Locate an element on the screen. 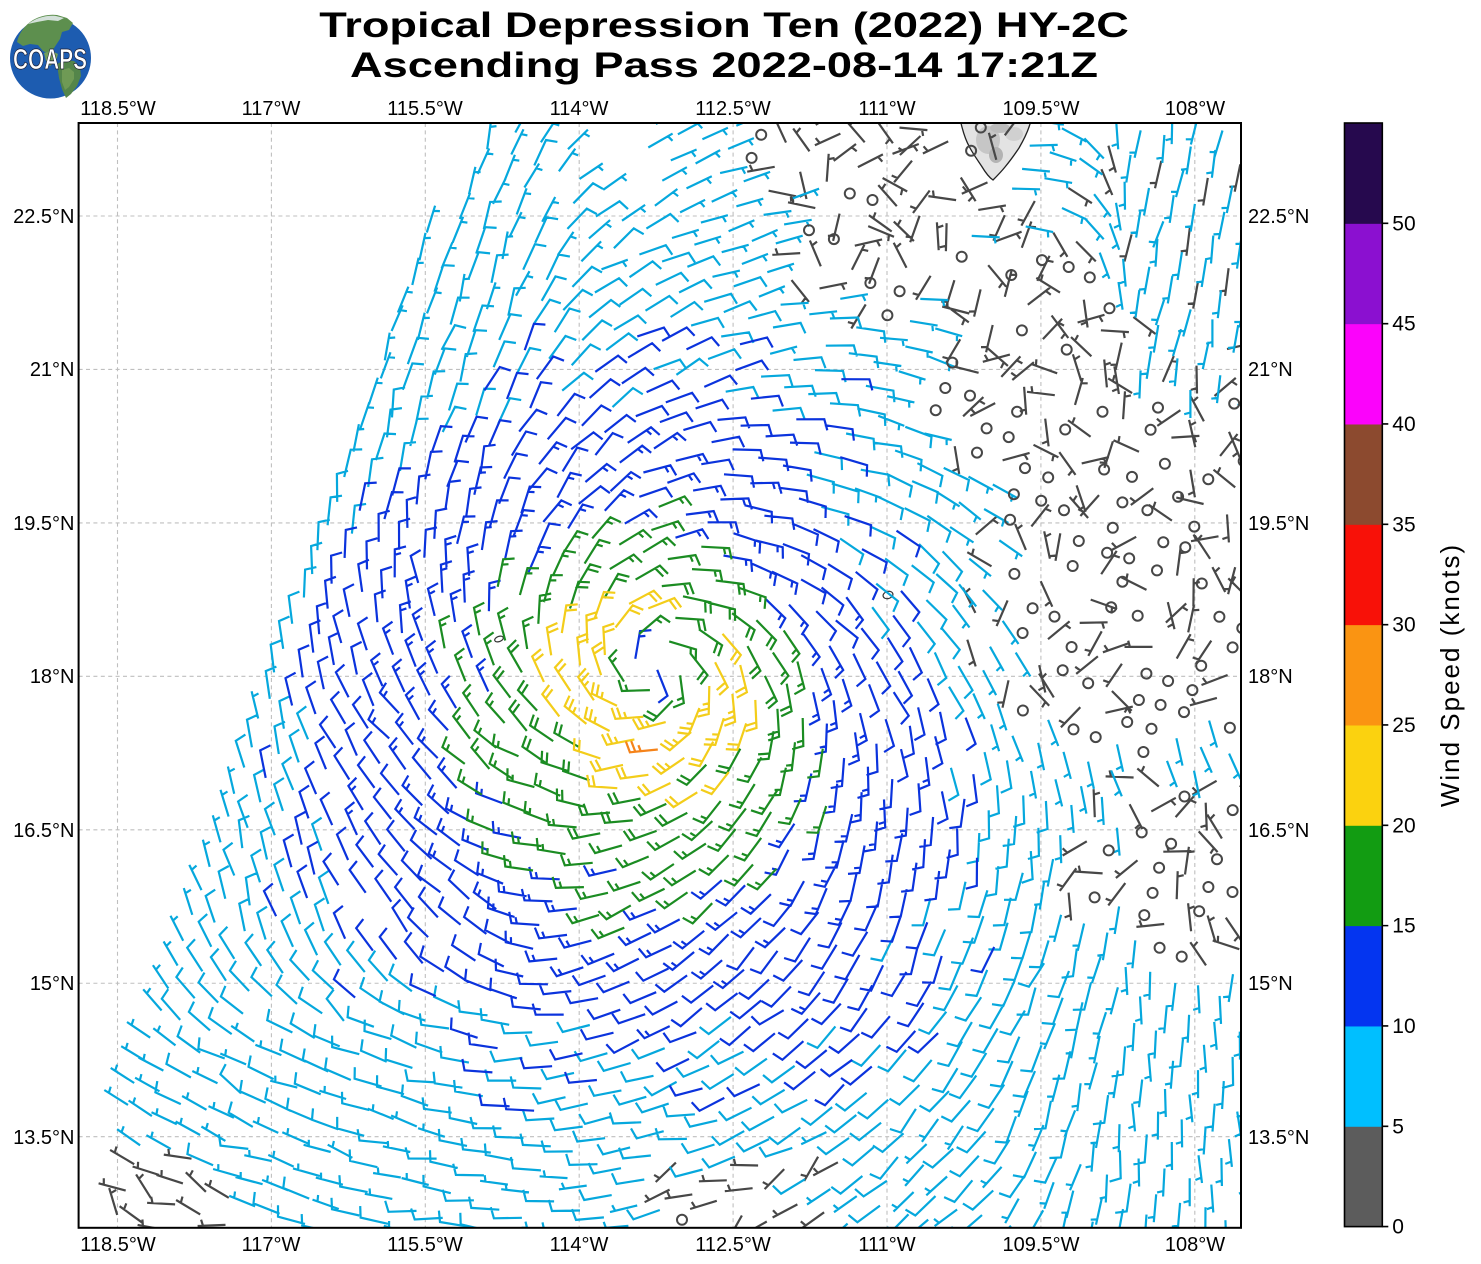 This screenshot has height=1264, width=1481. svg-text: 0 is located at coordinates (1398, 1227).